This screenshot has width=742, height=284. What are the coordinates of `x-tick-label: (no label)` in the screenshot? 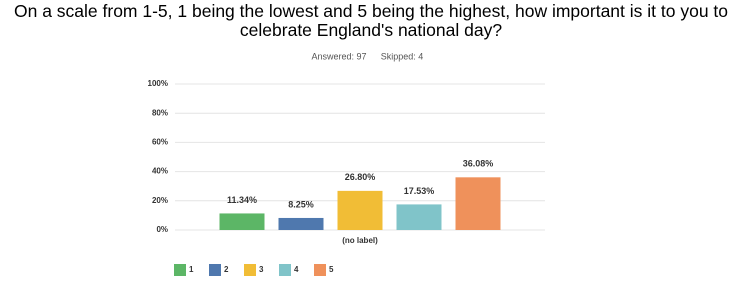 It's located at (360, 240).